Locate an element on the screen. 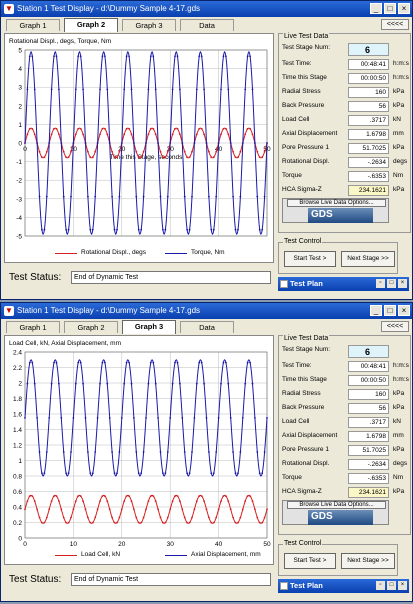 Image resolution: width=413 pixels, height=604 pixels. live-row-label: Load Cell is located at coordinates (296, 119).